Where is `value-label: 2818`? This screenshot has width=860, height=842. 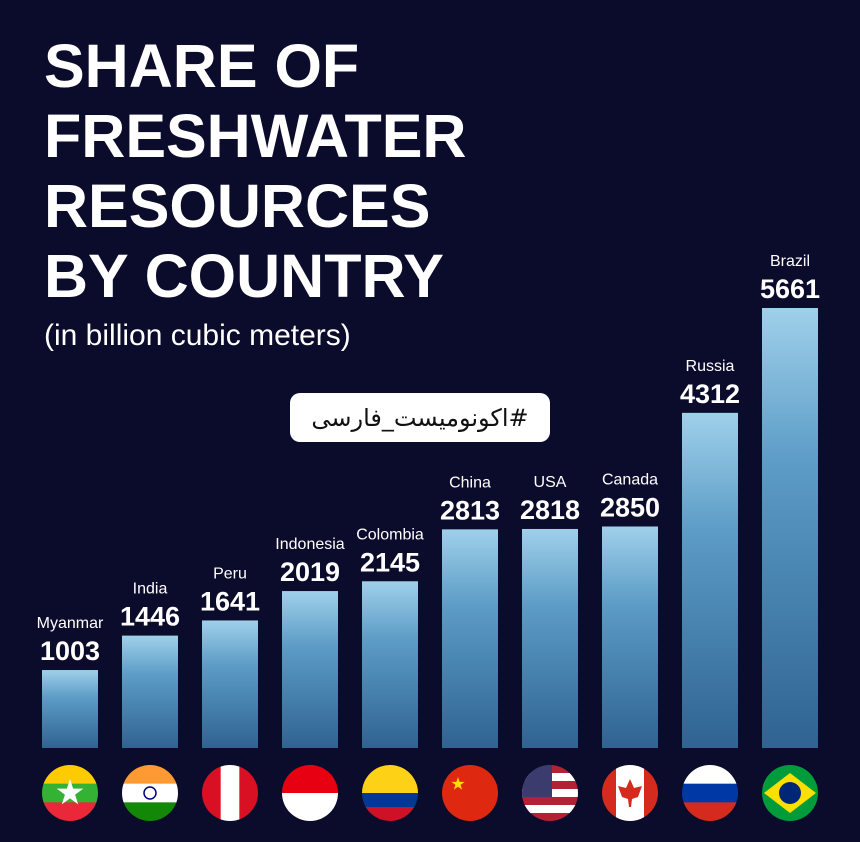 value-label: 2818 is located at coordinates (550, 510).